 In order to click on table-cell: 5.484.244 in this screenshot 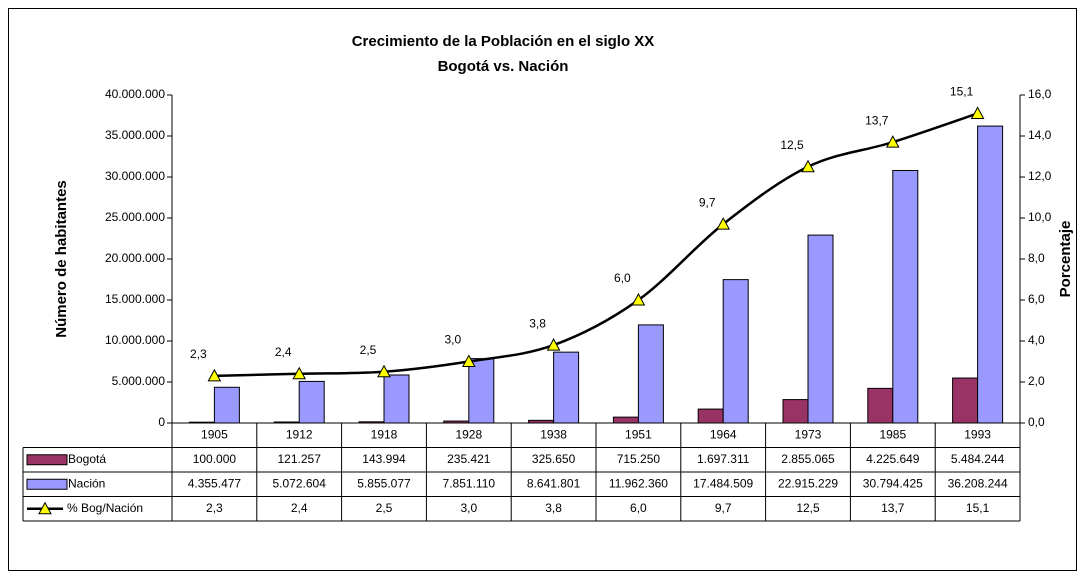, I will do `click(978, 459)`.